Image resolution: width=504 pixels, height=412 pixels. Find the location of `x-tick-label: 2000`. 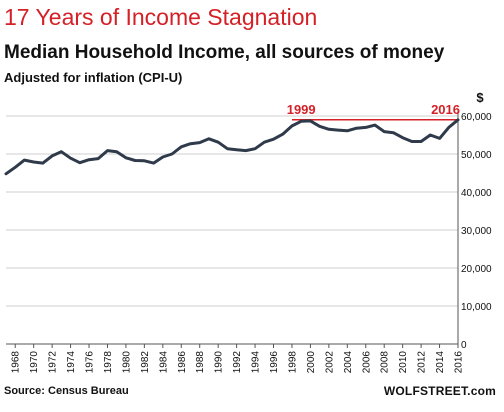

x-tick-label: 2000 is located at coordinates (311, 362).